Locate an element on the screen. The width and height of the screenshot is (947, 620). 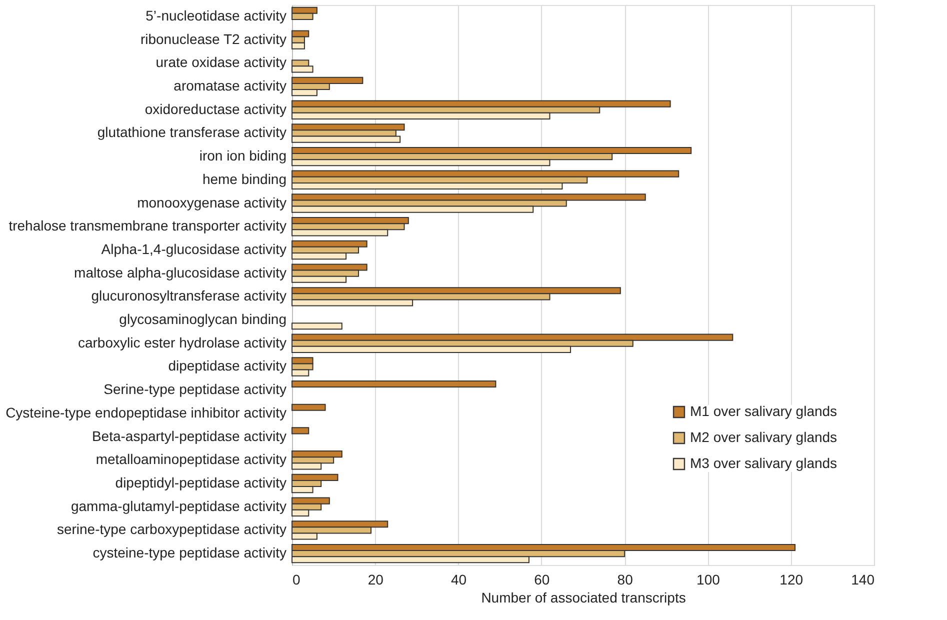
x-axis-title: Number of associated transcripts is located at coordinates (583, 598).